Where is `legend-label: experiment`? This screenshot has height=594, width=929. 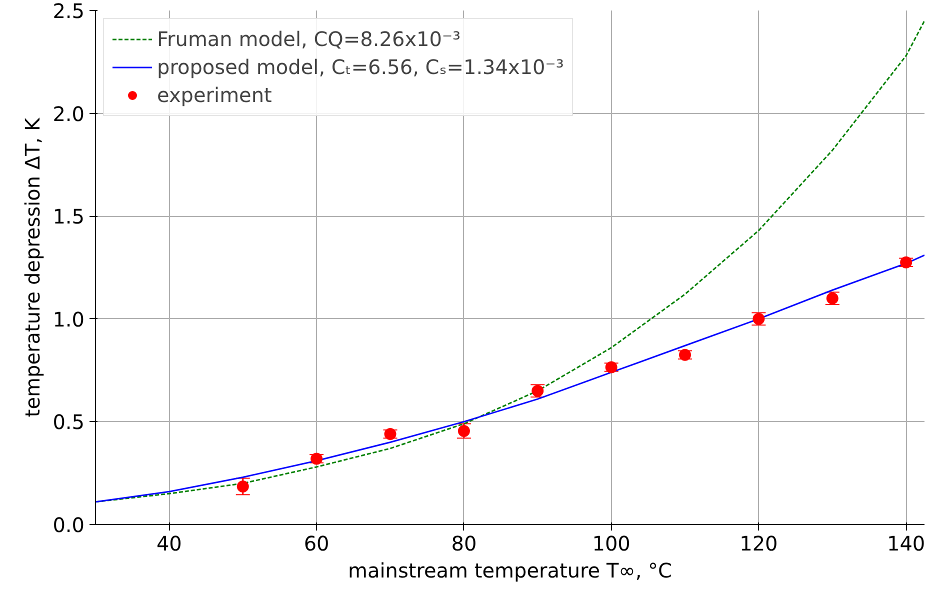
legend-label: experiment is located at coordinates (214, 95).